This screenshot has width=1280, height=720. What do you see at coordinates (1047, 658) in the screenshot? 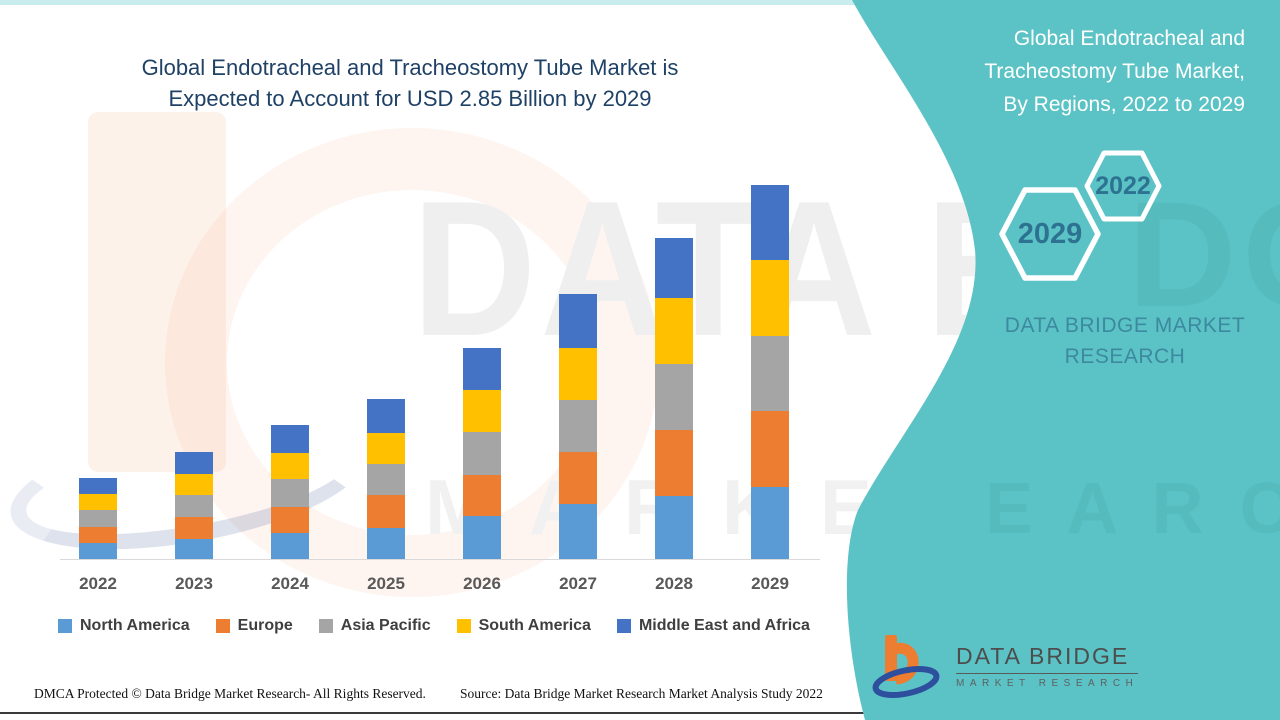
I see `logo-title: DATA BRIDGE` at bounding box center [1047, 658].